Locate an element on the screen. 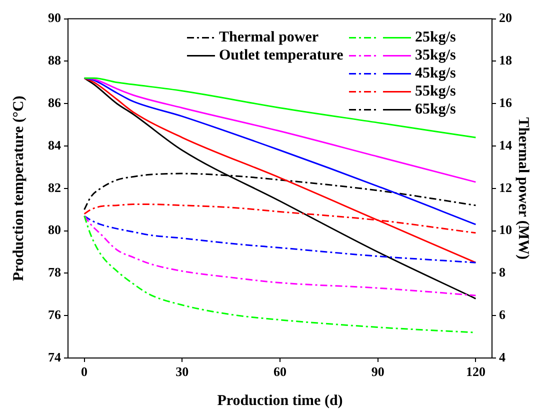  y-tick-label: 84 is located at coordinates (55, 144).